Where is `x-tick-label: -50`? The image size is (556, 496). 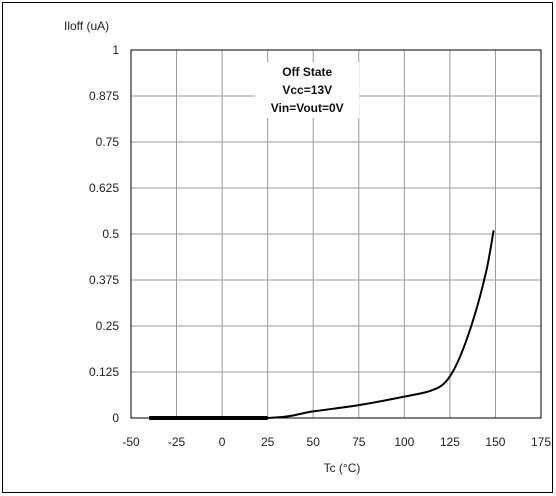 x-tick-label: -50 is located at coordinates (131, 442).